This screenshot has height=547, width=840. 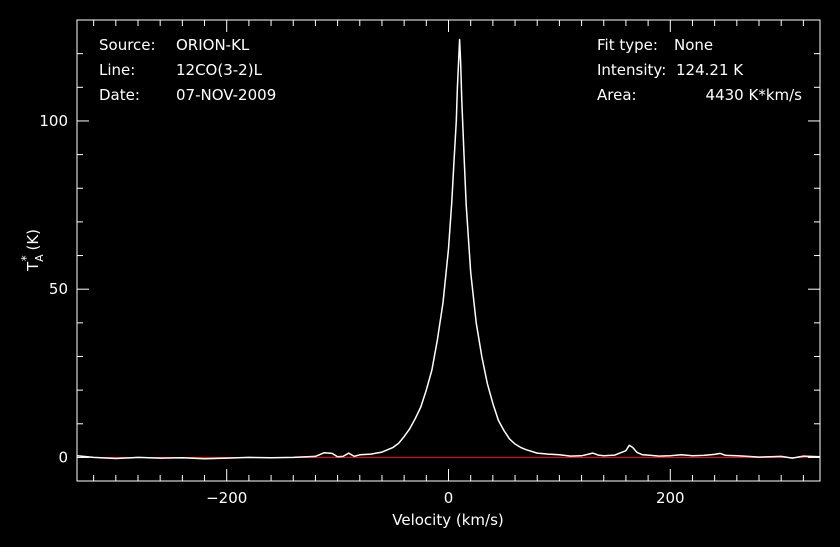 I want to click on date-value: 07-NOV-2009, so click(x=226, y=95).